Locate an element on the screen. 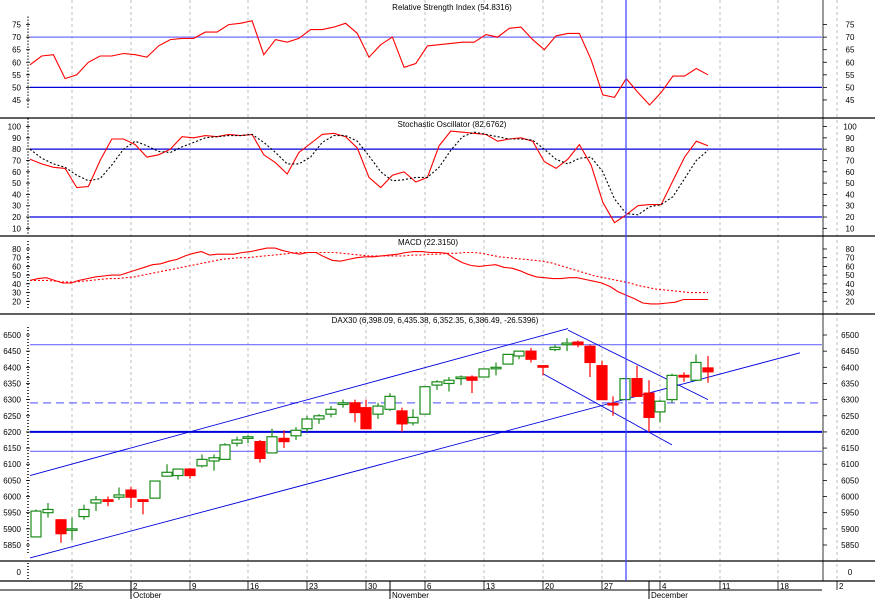 The height and width of the screenshot is (599, 875). d-line is located at coordinates (369, 173).